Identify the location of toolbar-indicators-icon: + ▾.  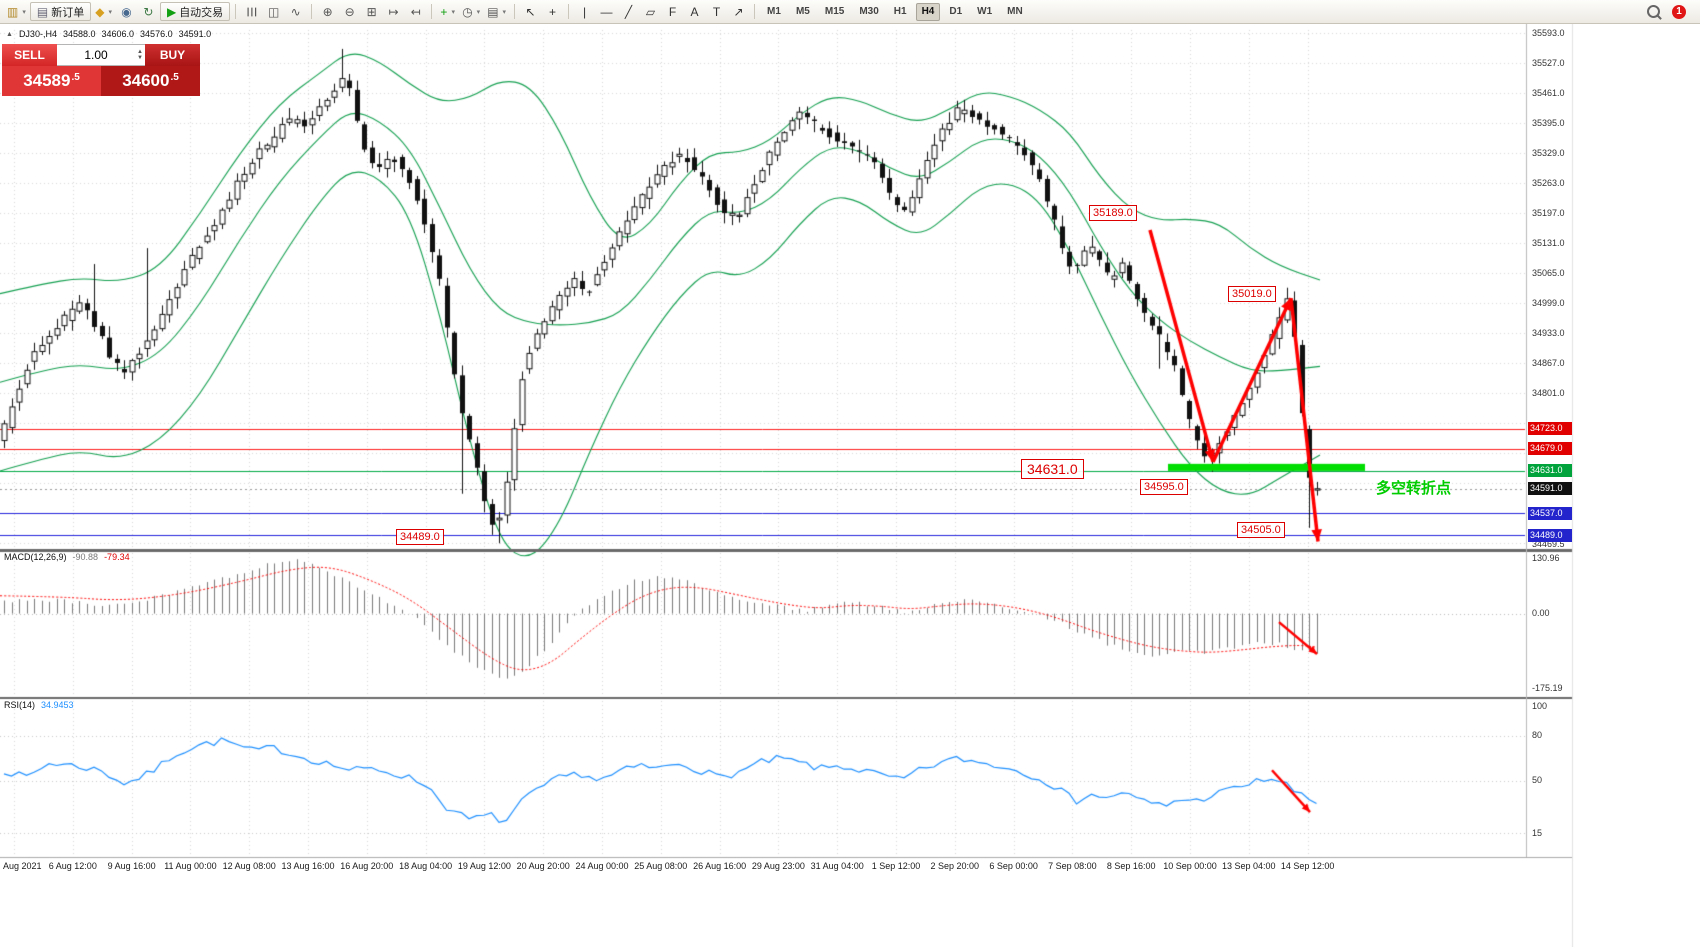
(447, 11).